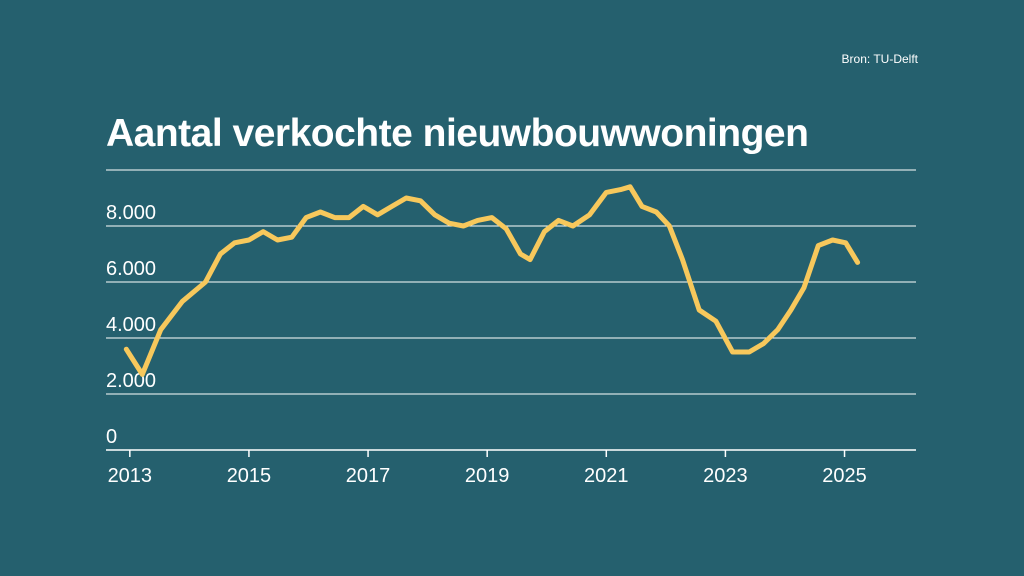 The image size is (1024, 576). What do you see at coordinates (725, 476) in the screenshot?
I see `x-tick-label: 2023` at bounding box center [725, 476].